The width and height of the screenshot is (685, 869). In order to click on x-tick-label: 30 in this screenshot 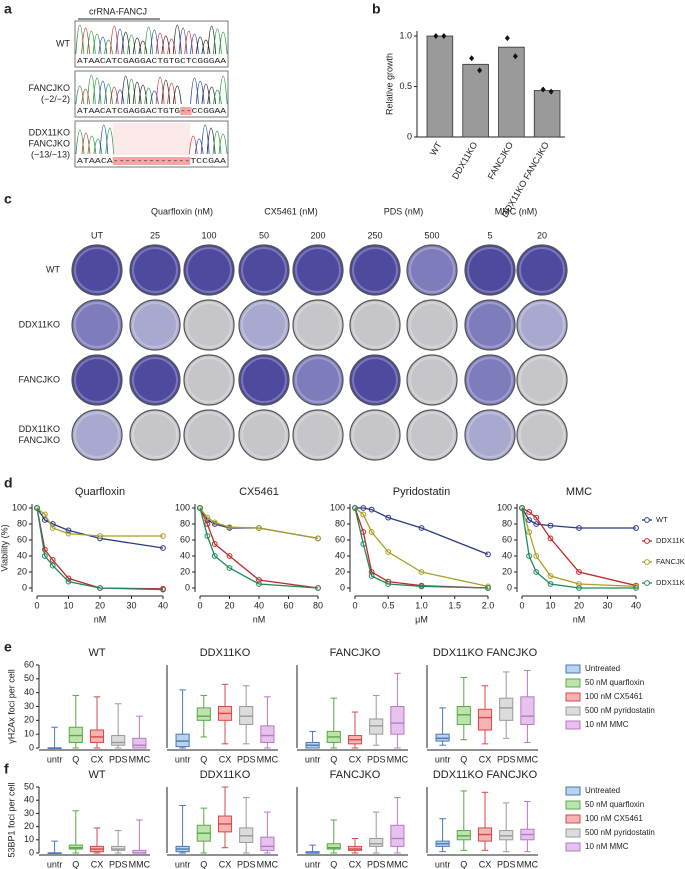, I will do `click(131, 605)`.